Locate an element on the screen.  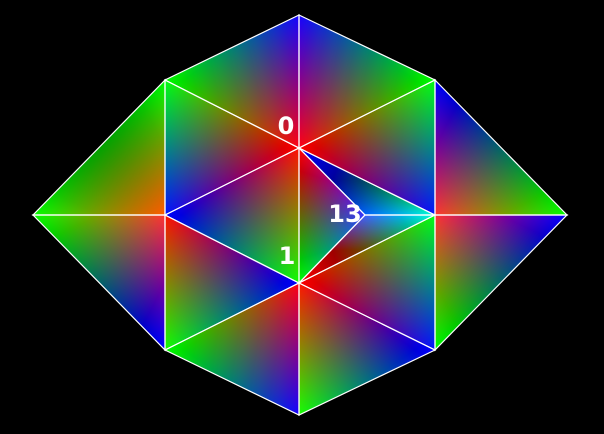
vertex-label-1: 1 is located at coordinates (287, 256).